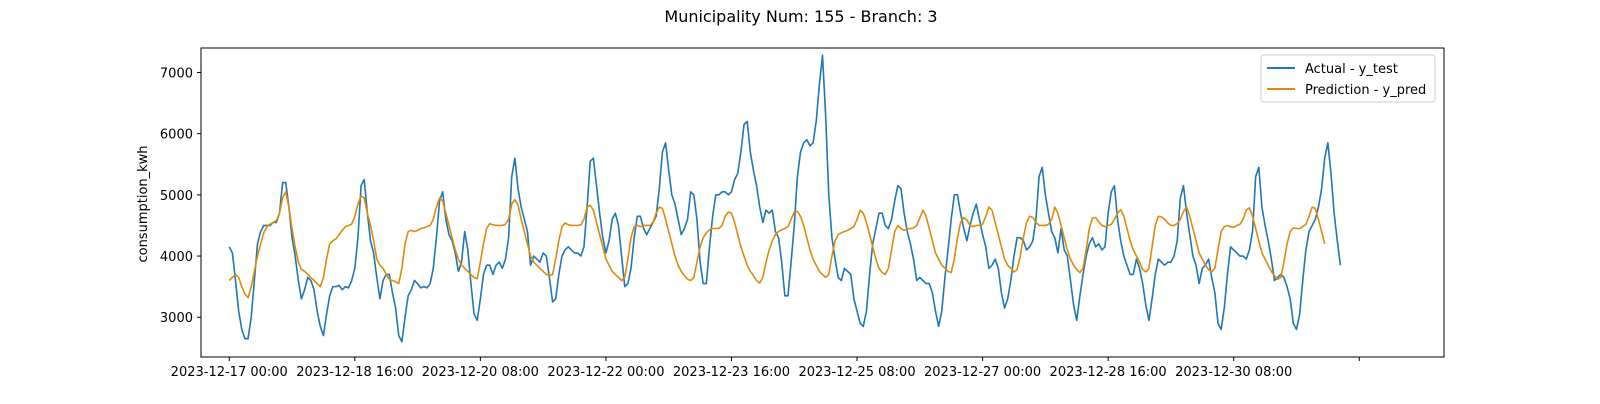 The height and width of the screenshot is (404, 1600). I want to click on legend-label: Prediction - y_pred, so click(1365, 90).